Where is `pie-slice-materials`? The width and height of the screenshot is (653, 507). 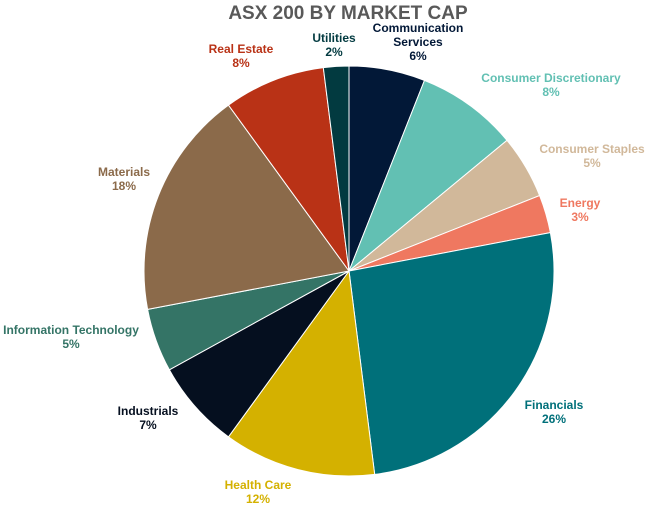
pie-slice-materials is located at coordinates (246, 207).